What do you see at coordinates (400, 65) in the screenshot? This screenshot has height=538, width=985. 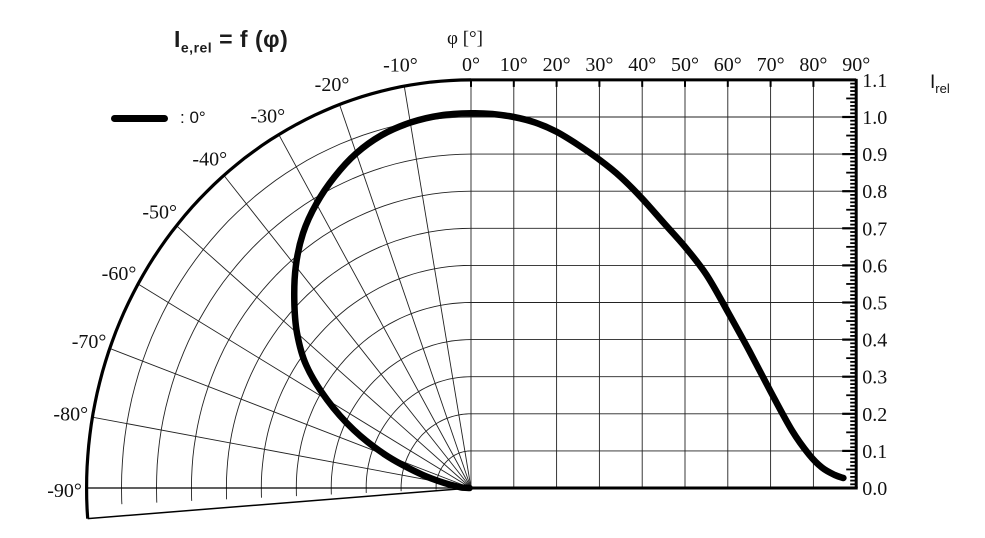 I see `polar-angle-label: -10°` at bounding box center [400, 65].